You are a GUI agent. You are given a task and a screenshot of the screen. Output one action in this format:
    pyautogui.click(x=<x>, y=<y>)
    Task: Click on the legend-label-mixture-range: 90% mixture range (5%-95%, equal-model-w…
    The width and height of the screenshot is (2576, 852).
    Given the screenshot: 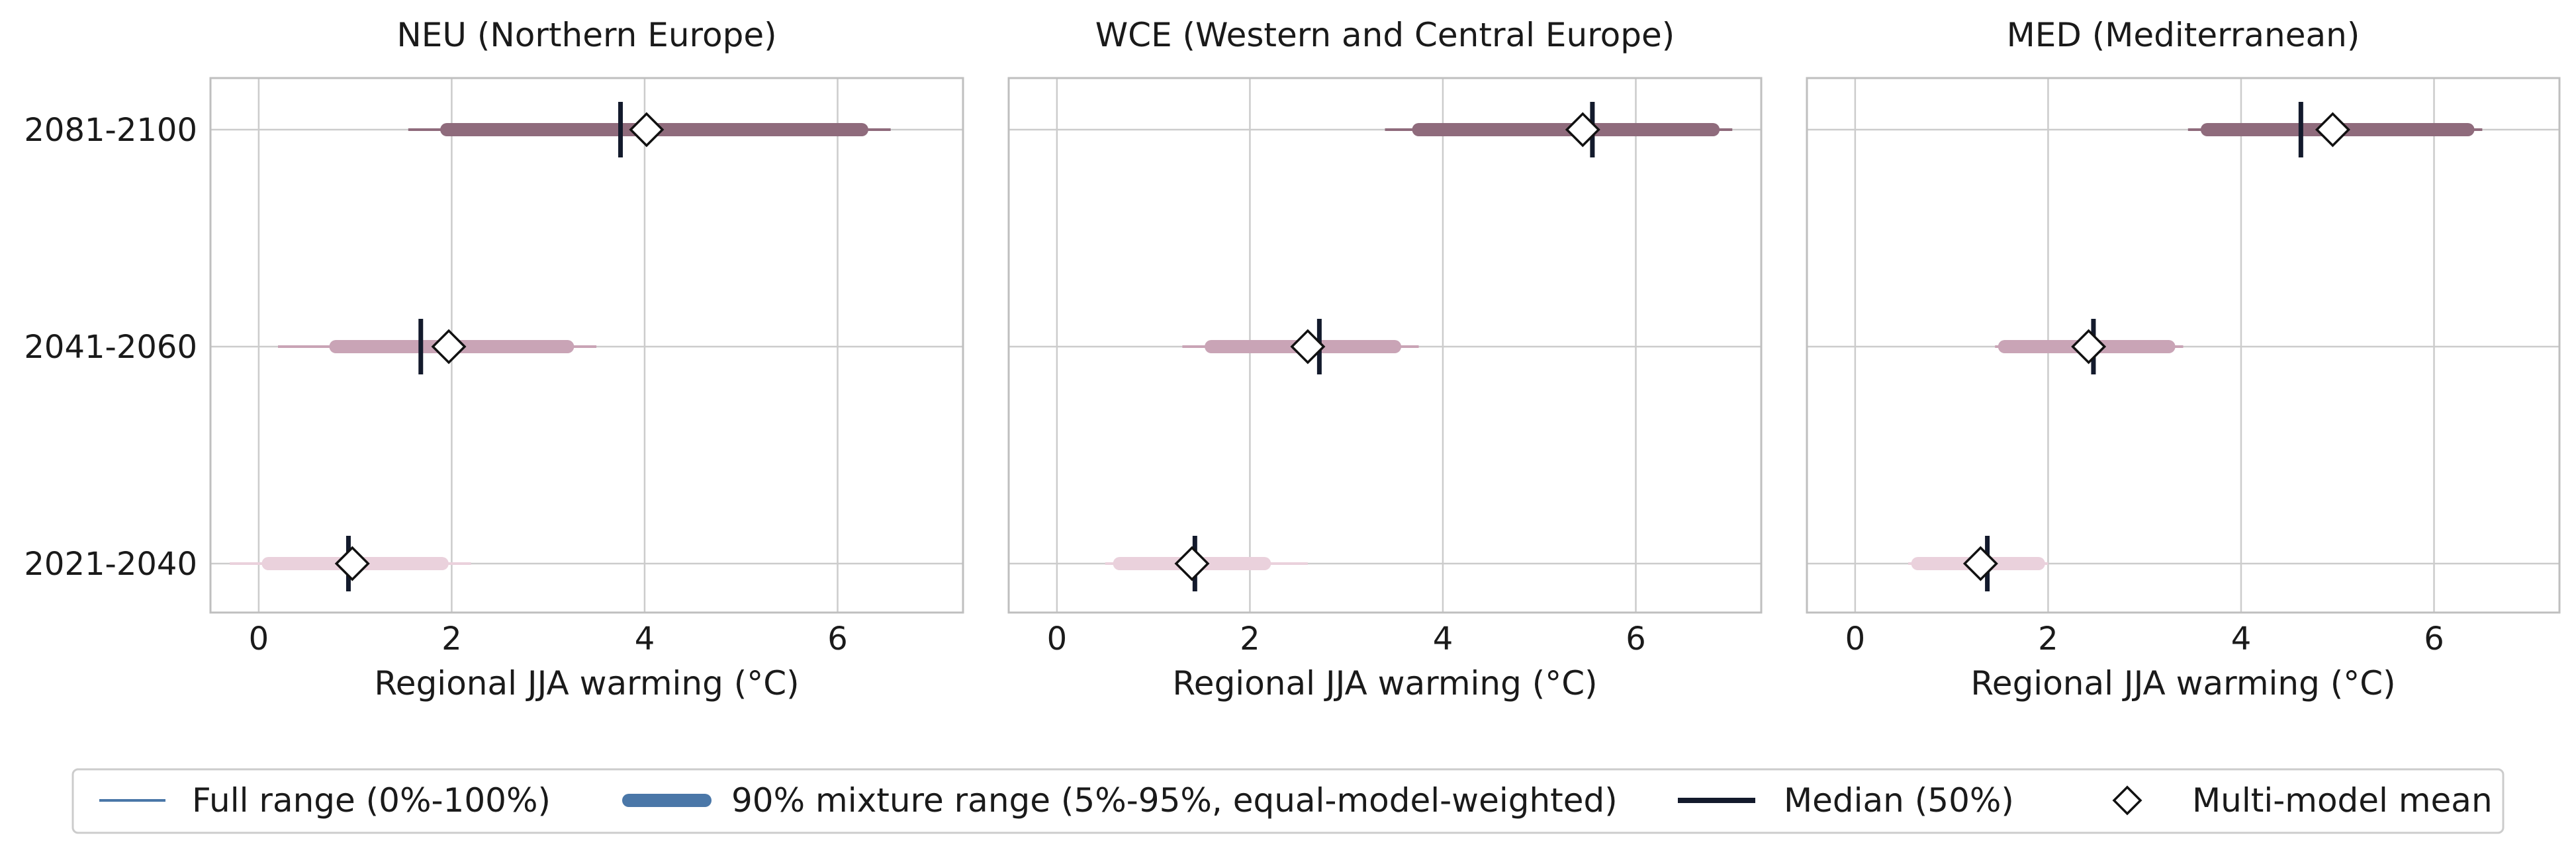 What is the action you would take?
    pyautogui.click(x=1174, y=800)
    